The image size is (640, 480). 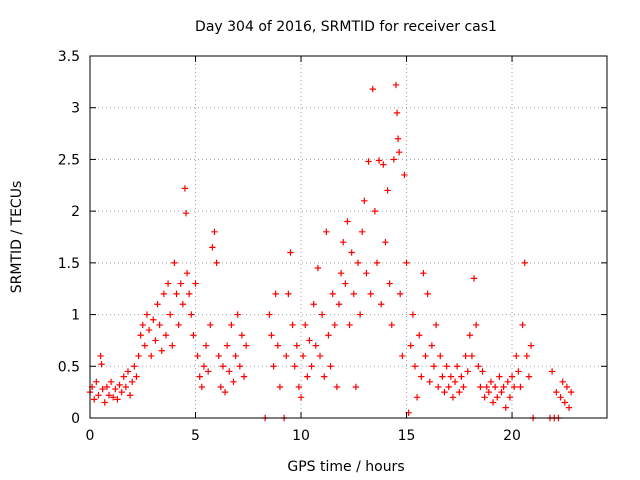 What do you see at coordinates (75, 419) in the screenshot?
I see `y-tick-label: 0` at bounding box center [75, 419].